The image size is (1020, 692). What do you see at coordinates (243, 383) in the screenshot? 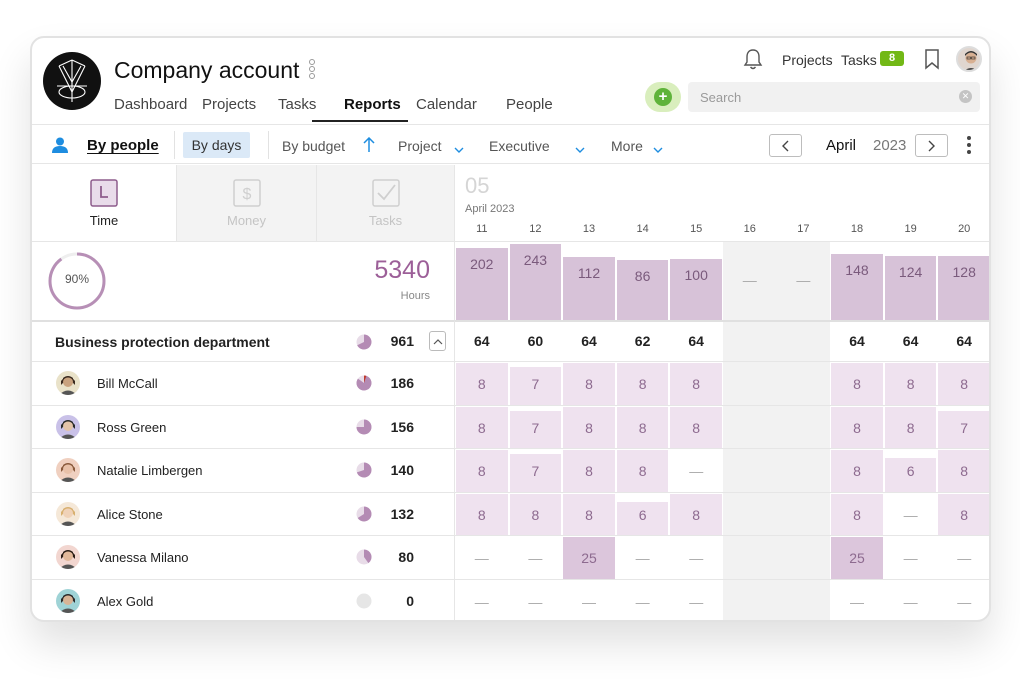
I see `person-row: Bill McCall 186` at bounding box center [243, 383].